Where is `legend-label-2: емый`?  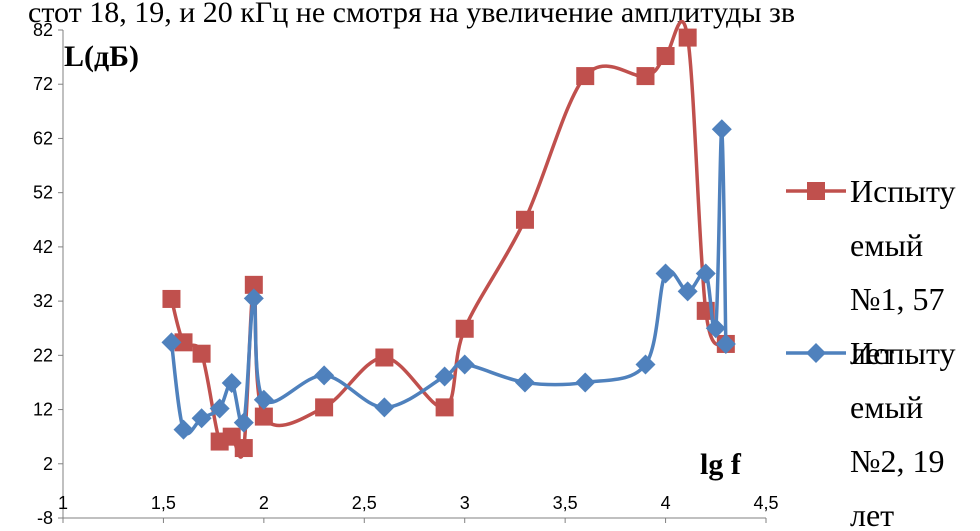 legend-label-2: емый is located at coordinates (886, 407).